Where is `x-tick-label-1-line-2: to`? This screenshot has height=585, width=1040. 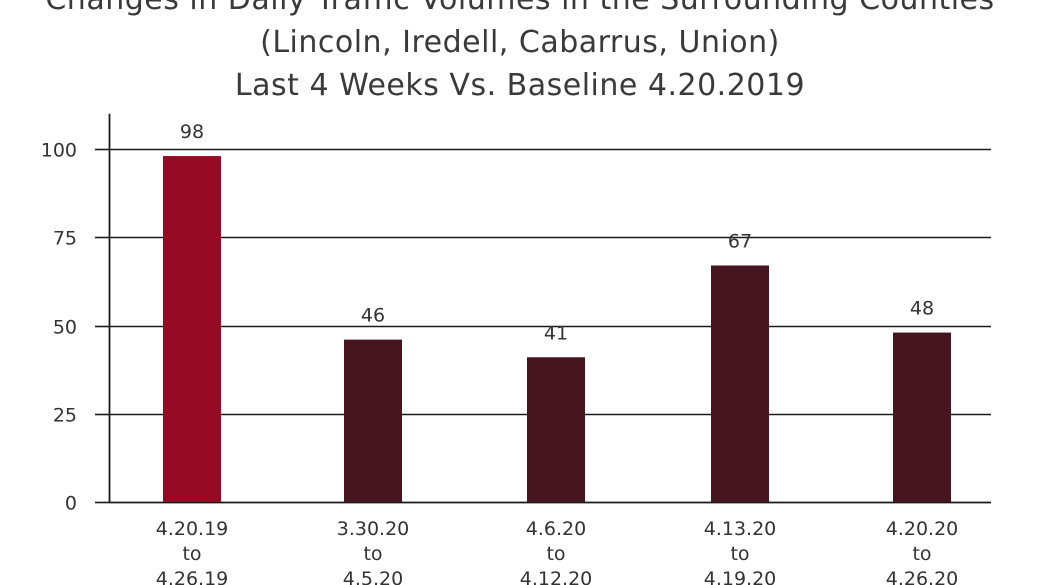
x-tick-label-1-line-2: to is located at coordinates (191, 554).